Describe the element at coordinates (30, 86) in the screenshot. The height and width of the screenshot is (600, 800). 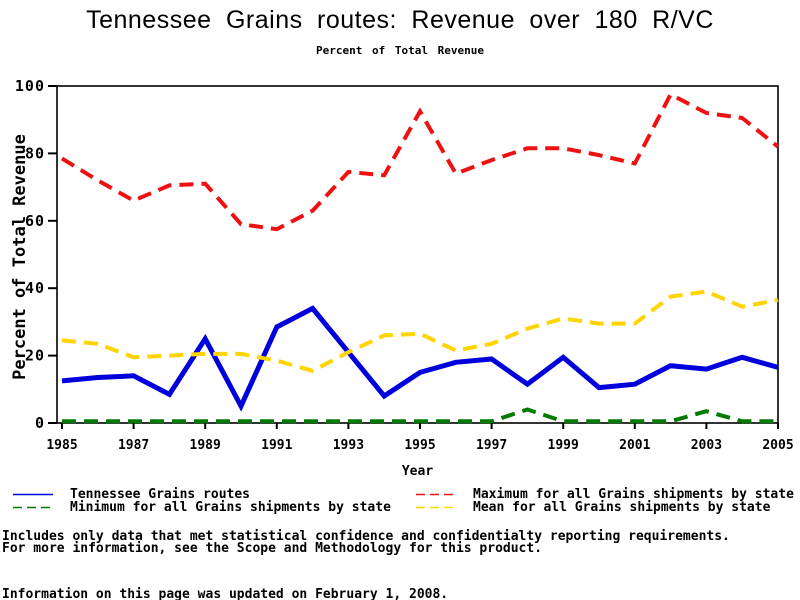
I see `y-tick-label: 100` at that location.